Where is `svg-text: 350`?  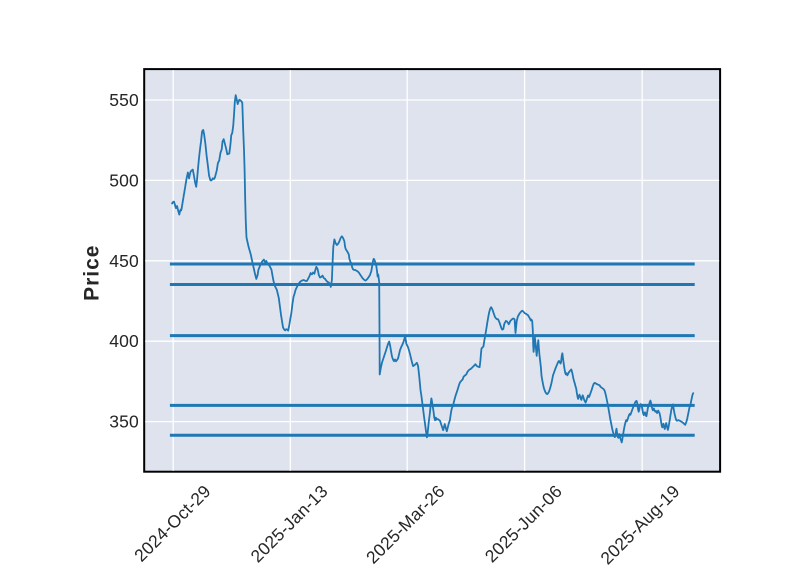
svg-text: 350 is located at coordinates (124, 422).